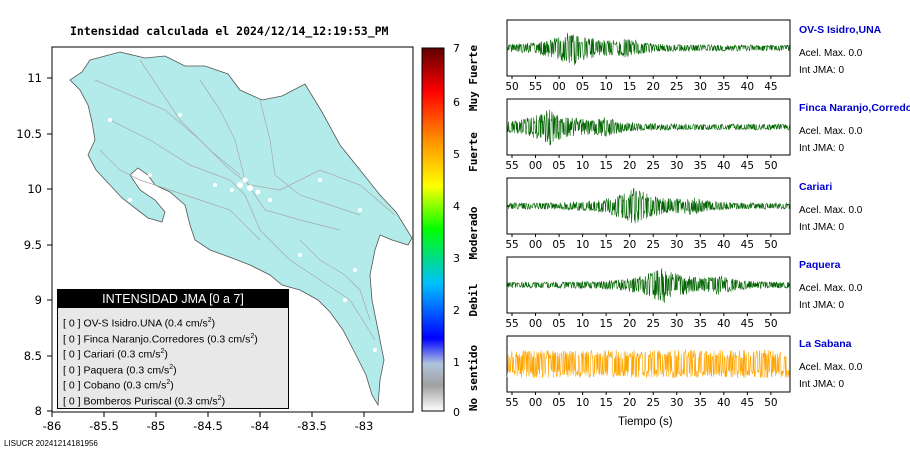 This screenshot has height=460, width=910. What do you see at coordinates (38, 300) in the screenshot?
I see `lat-tick-label: 9` at bounding box center [38, 300].